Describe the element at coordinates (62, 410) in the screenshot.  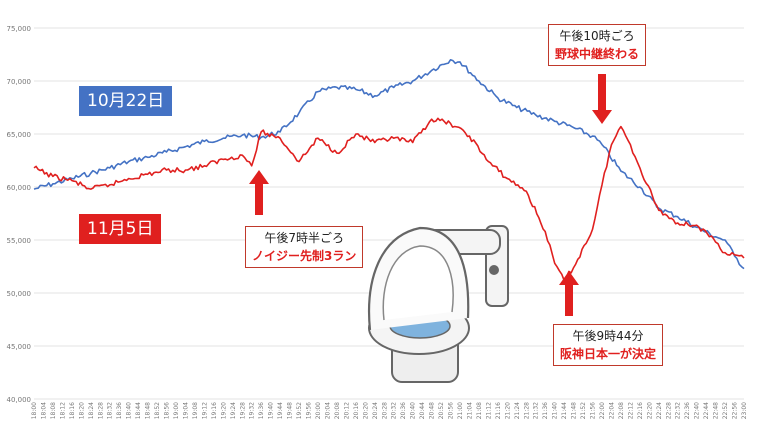
I see `x-tick-label: 18:12` at that location.